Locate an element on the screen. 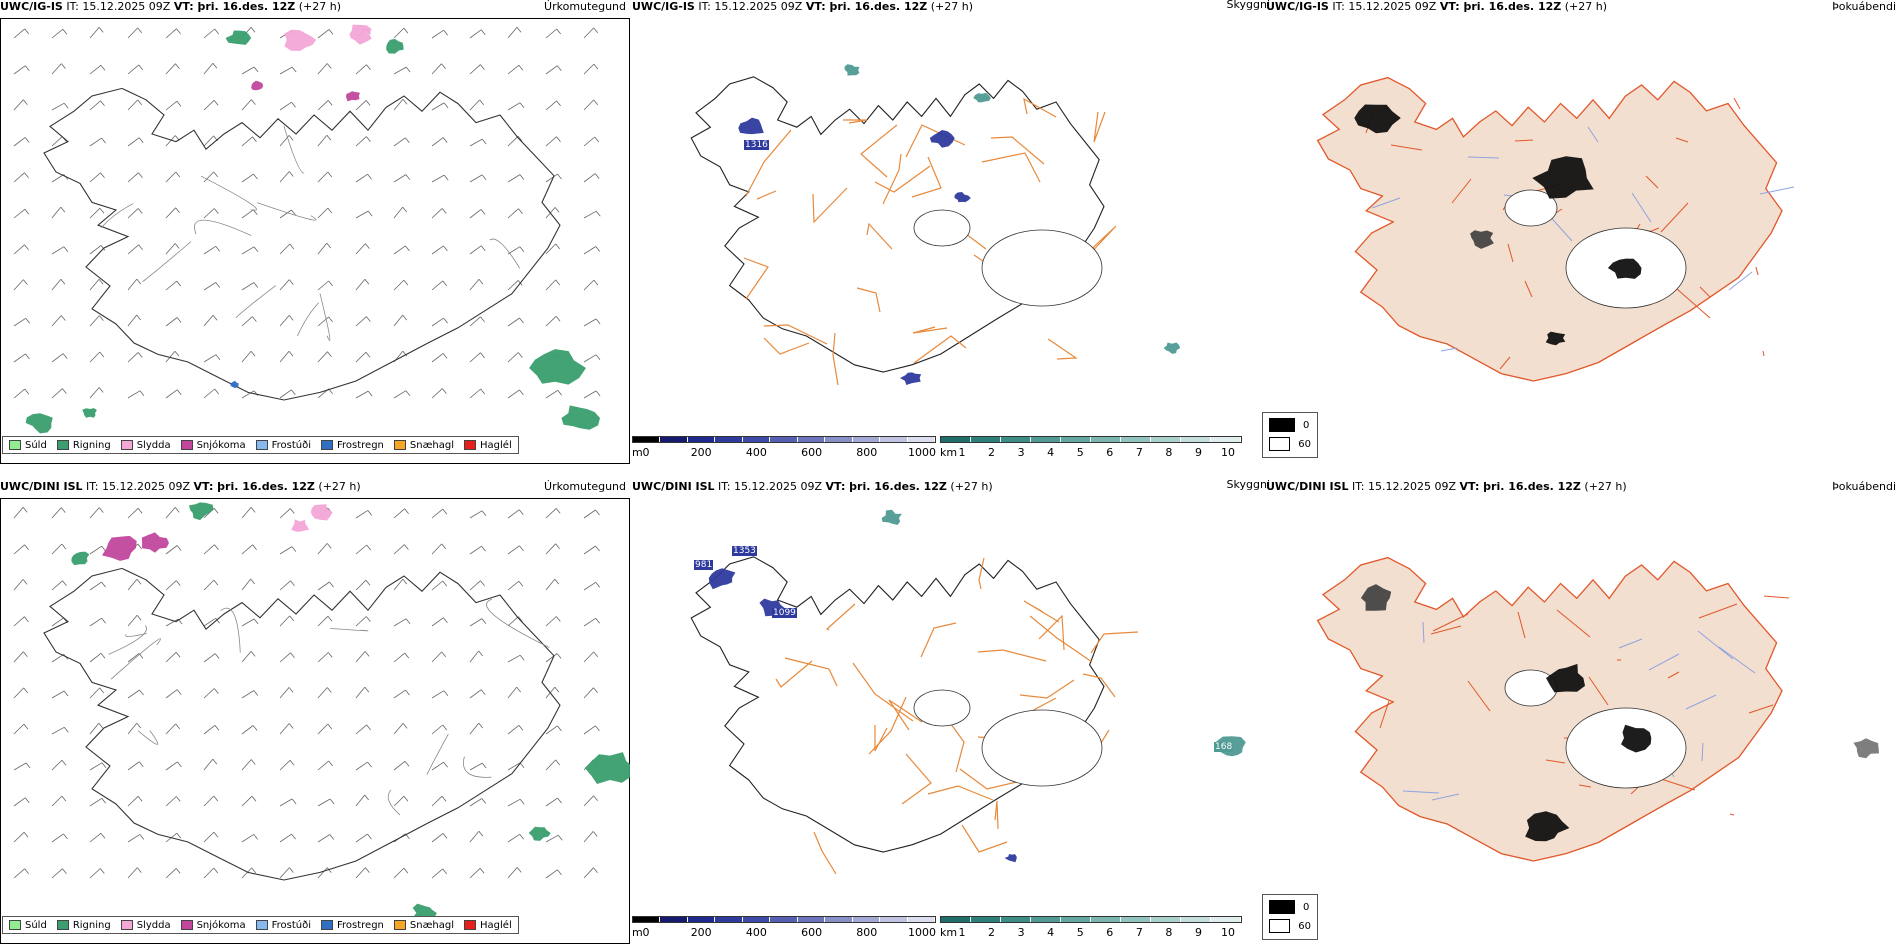 This screenshot has width=1900, height=950. colorbar-tick-label: 600 is located at coordinates (812, 932).